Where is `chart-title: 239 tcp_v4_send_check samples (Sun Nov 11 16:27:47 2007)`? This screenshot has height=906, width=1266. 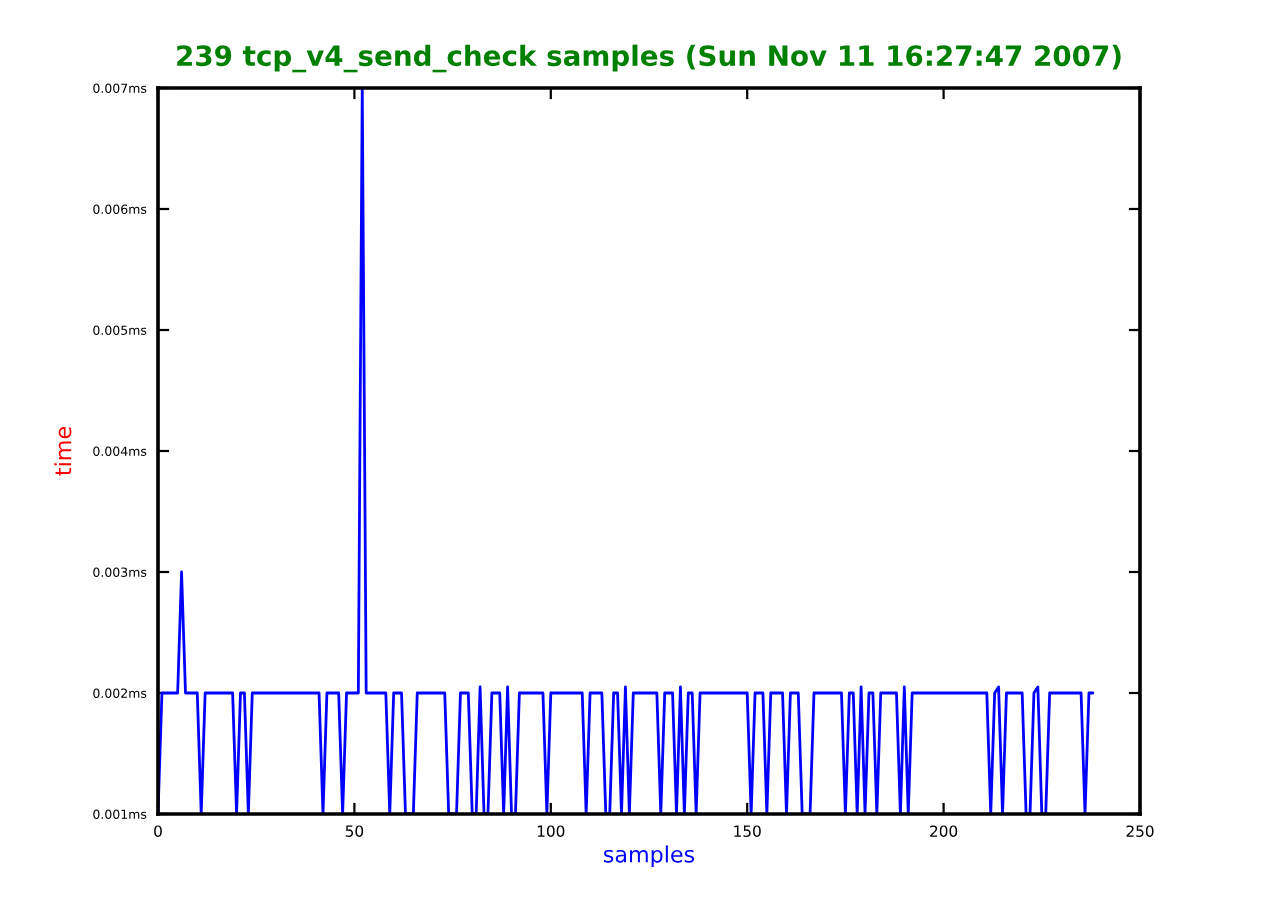
chart-title: 239 tcp_v4_send_check samples (Sun Nov 11 16:27:47 2007) is located at coordinates (649, 58).